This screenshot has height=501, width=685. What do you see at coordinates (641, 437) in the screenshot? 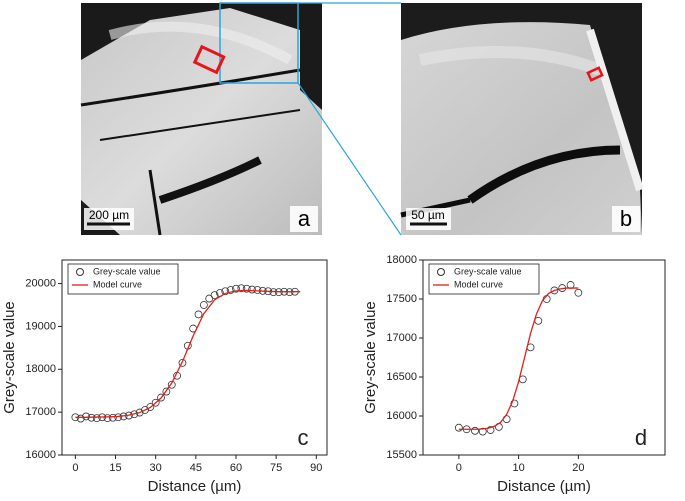
I see `panel-label: d` at bounding box center [641, 437].